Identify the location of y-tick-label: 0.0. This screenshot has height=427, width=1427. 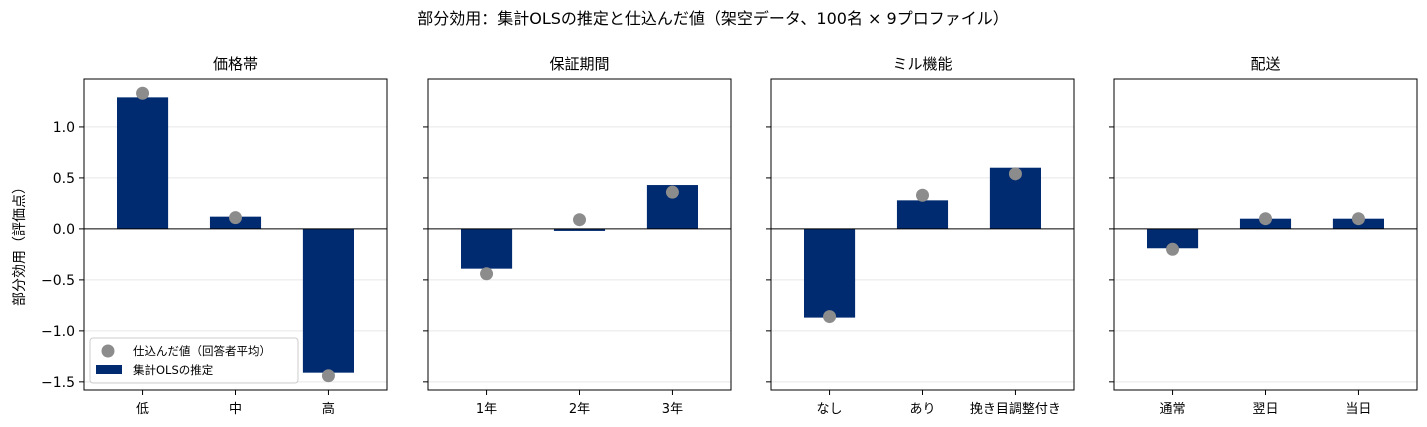
(64, 230).